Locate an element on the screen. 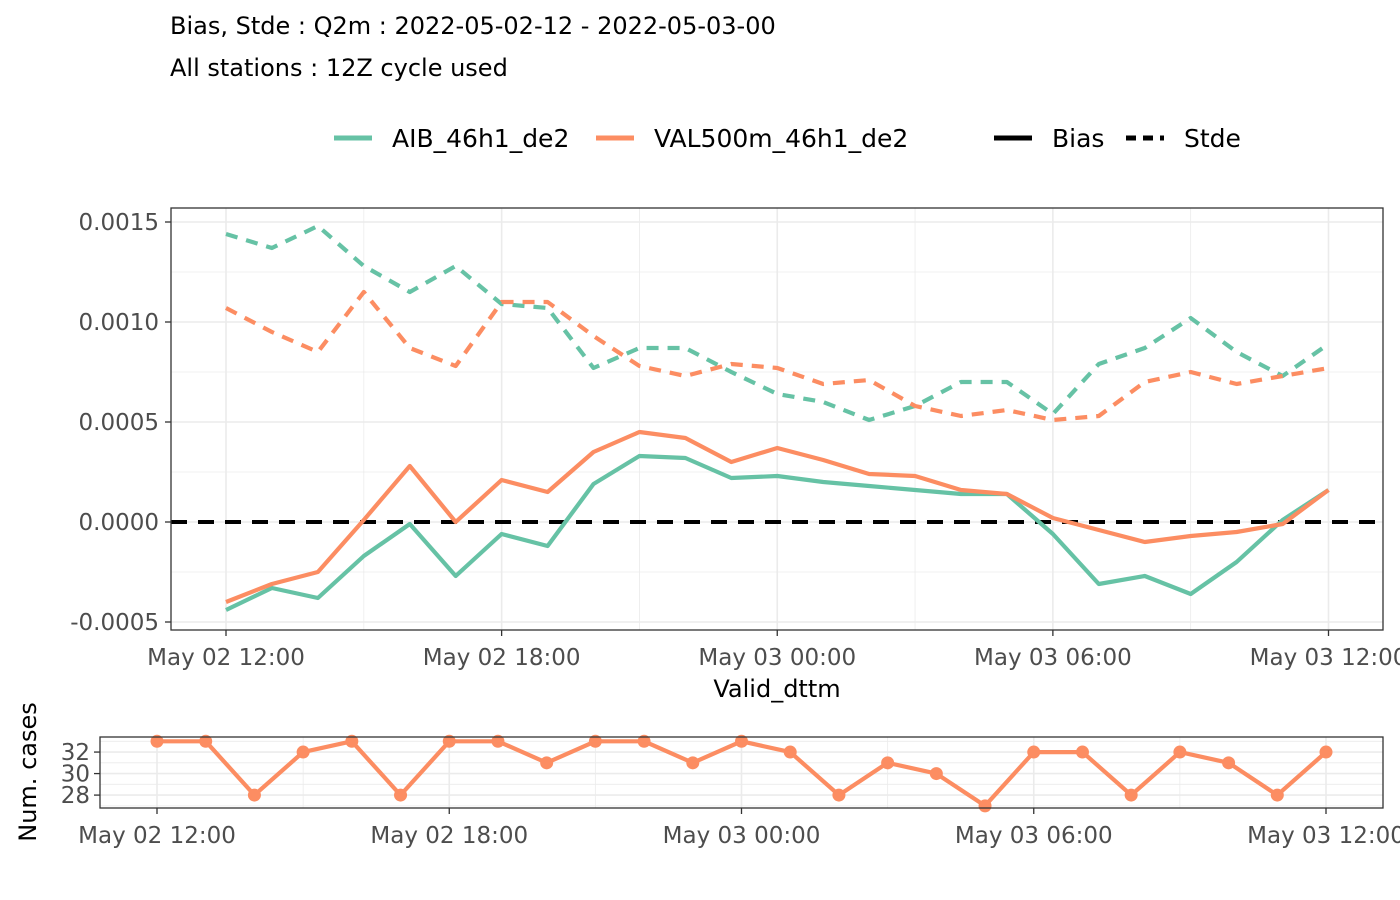 The image size is (1400, 900). chart-subtitle: All stations : 12Z cycle used is located at coordinates (339, 68).